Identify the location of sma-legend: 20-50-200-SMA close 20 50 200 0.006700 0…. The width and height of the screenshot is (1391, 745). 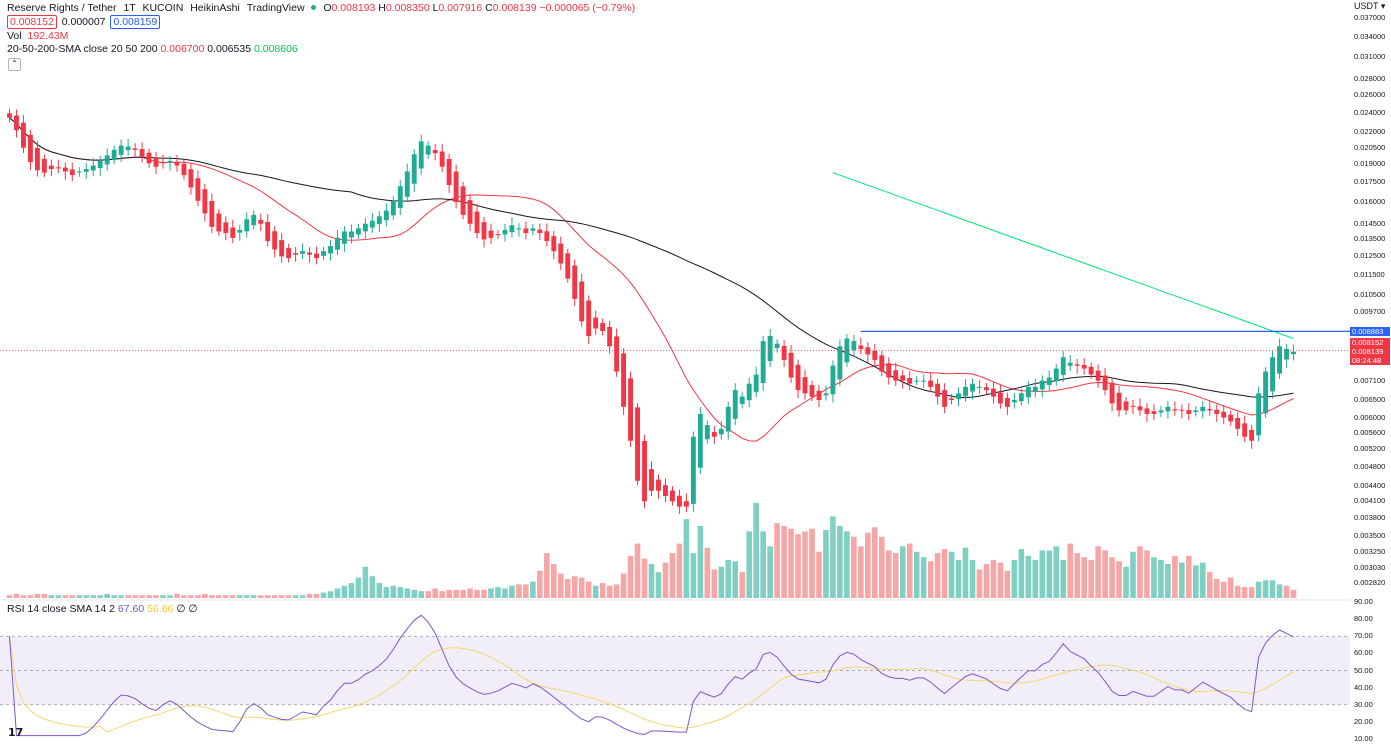
(152, 49).